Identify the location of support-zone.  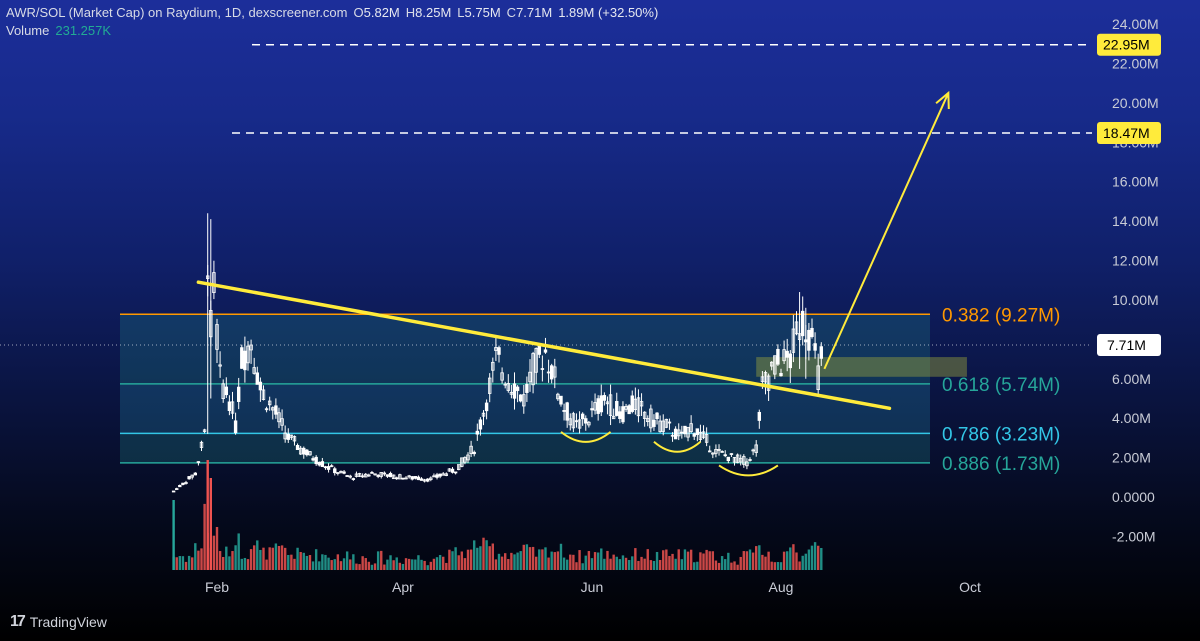
(861, 367).